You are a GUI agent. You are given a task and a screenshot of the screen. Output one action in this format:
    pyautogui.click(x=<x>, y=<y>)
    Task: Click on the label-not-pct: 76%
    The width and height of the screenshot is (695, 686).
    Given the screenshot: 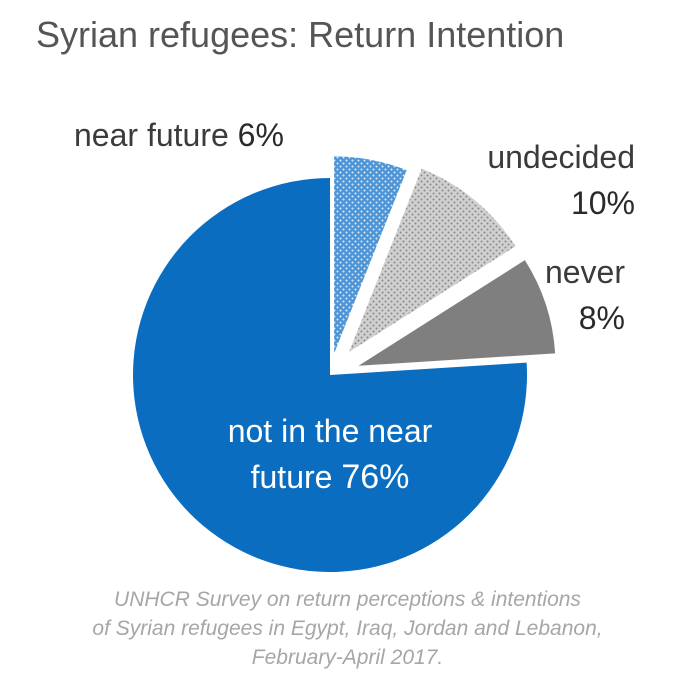 What is the action you would take?
    pyautogui.click(x=375, y=477)
    